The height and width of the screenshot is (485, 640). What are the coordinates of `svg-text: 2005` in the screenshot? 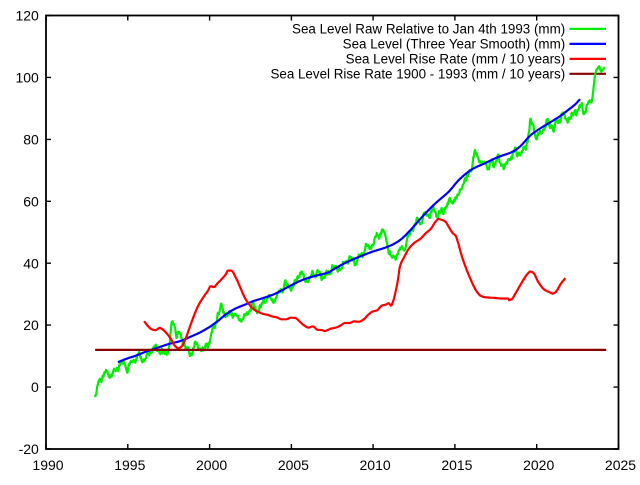 It's located at (293, 465).